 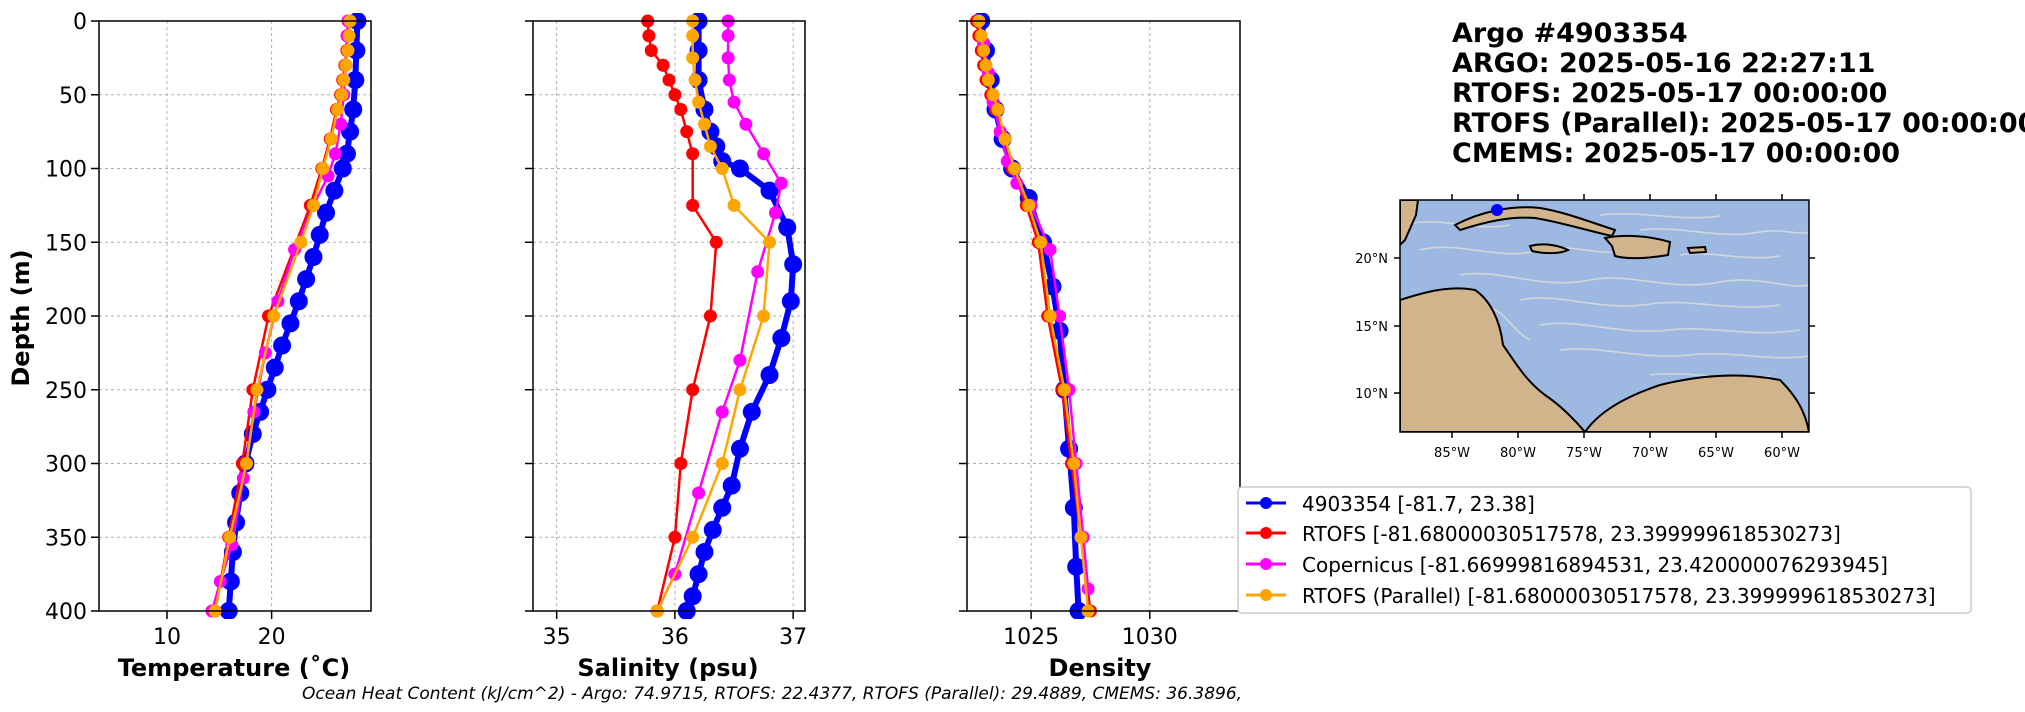 What do you see at coordinates (675, 637) in the screenshot?
I see `x-tick-label: 36` at bounding box center [675, 637].